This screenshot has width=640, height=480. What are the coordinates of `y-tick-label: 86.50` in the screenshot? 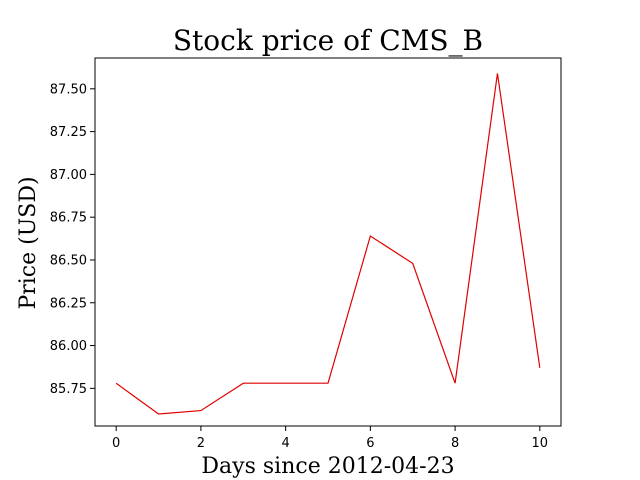 It's located at (68, 260).